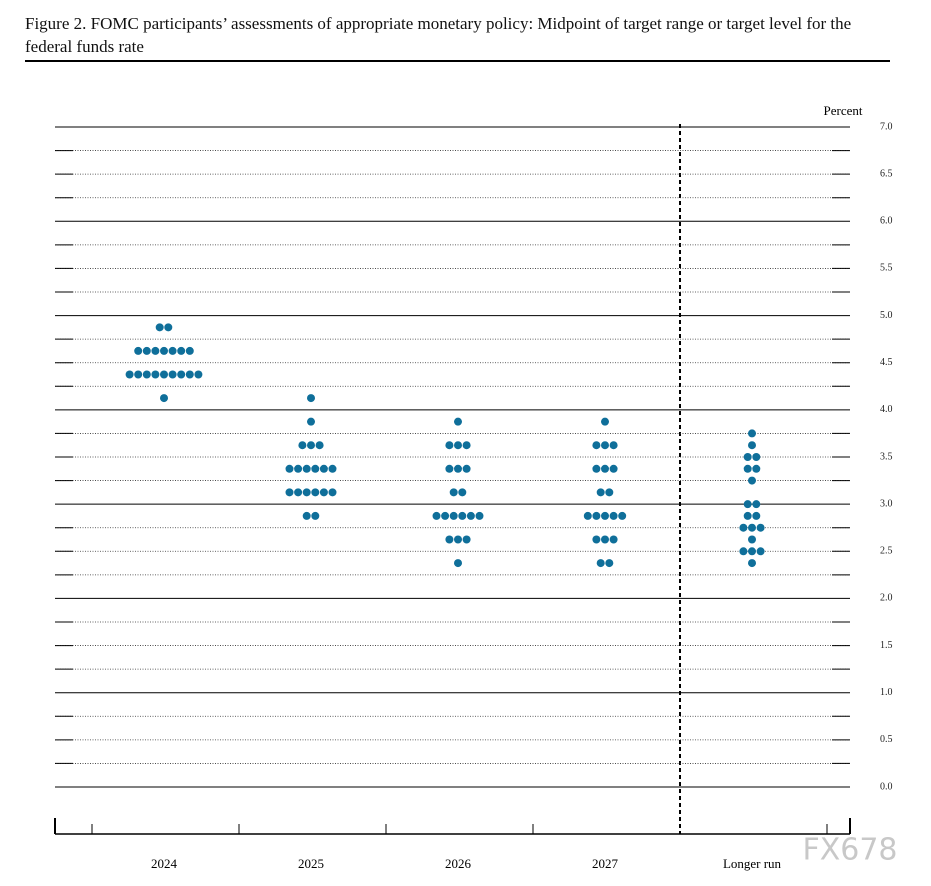  What do you see at coordinates (886, 409) in the screenshot?
I see `y-tick-label: 4.0` at bounding box center [886, 409].